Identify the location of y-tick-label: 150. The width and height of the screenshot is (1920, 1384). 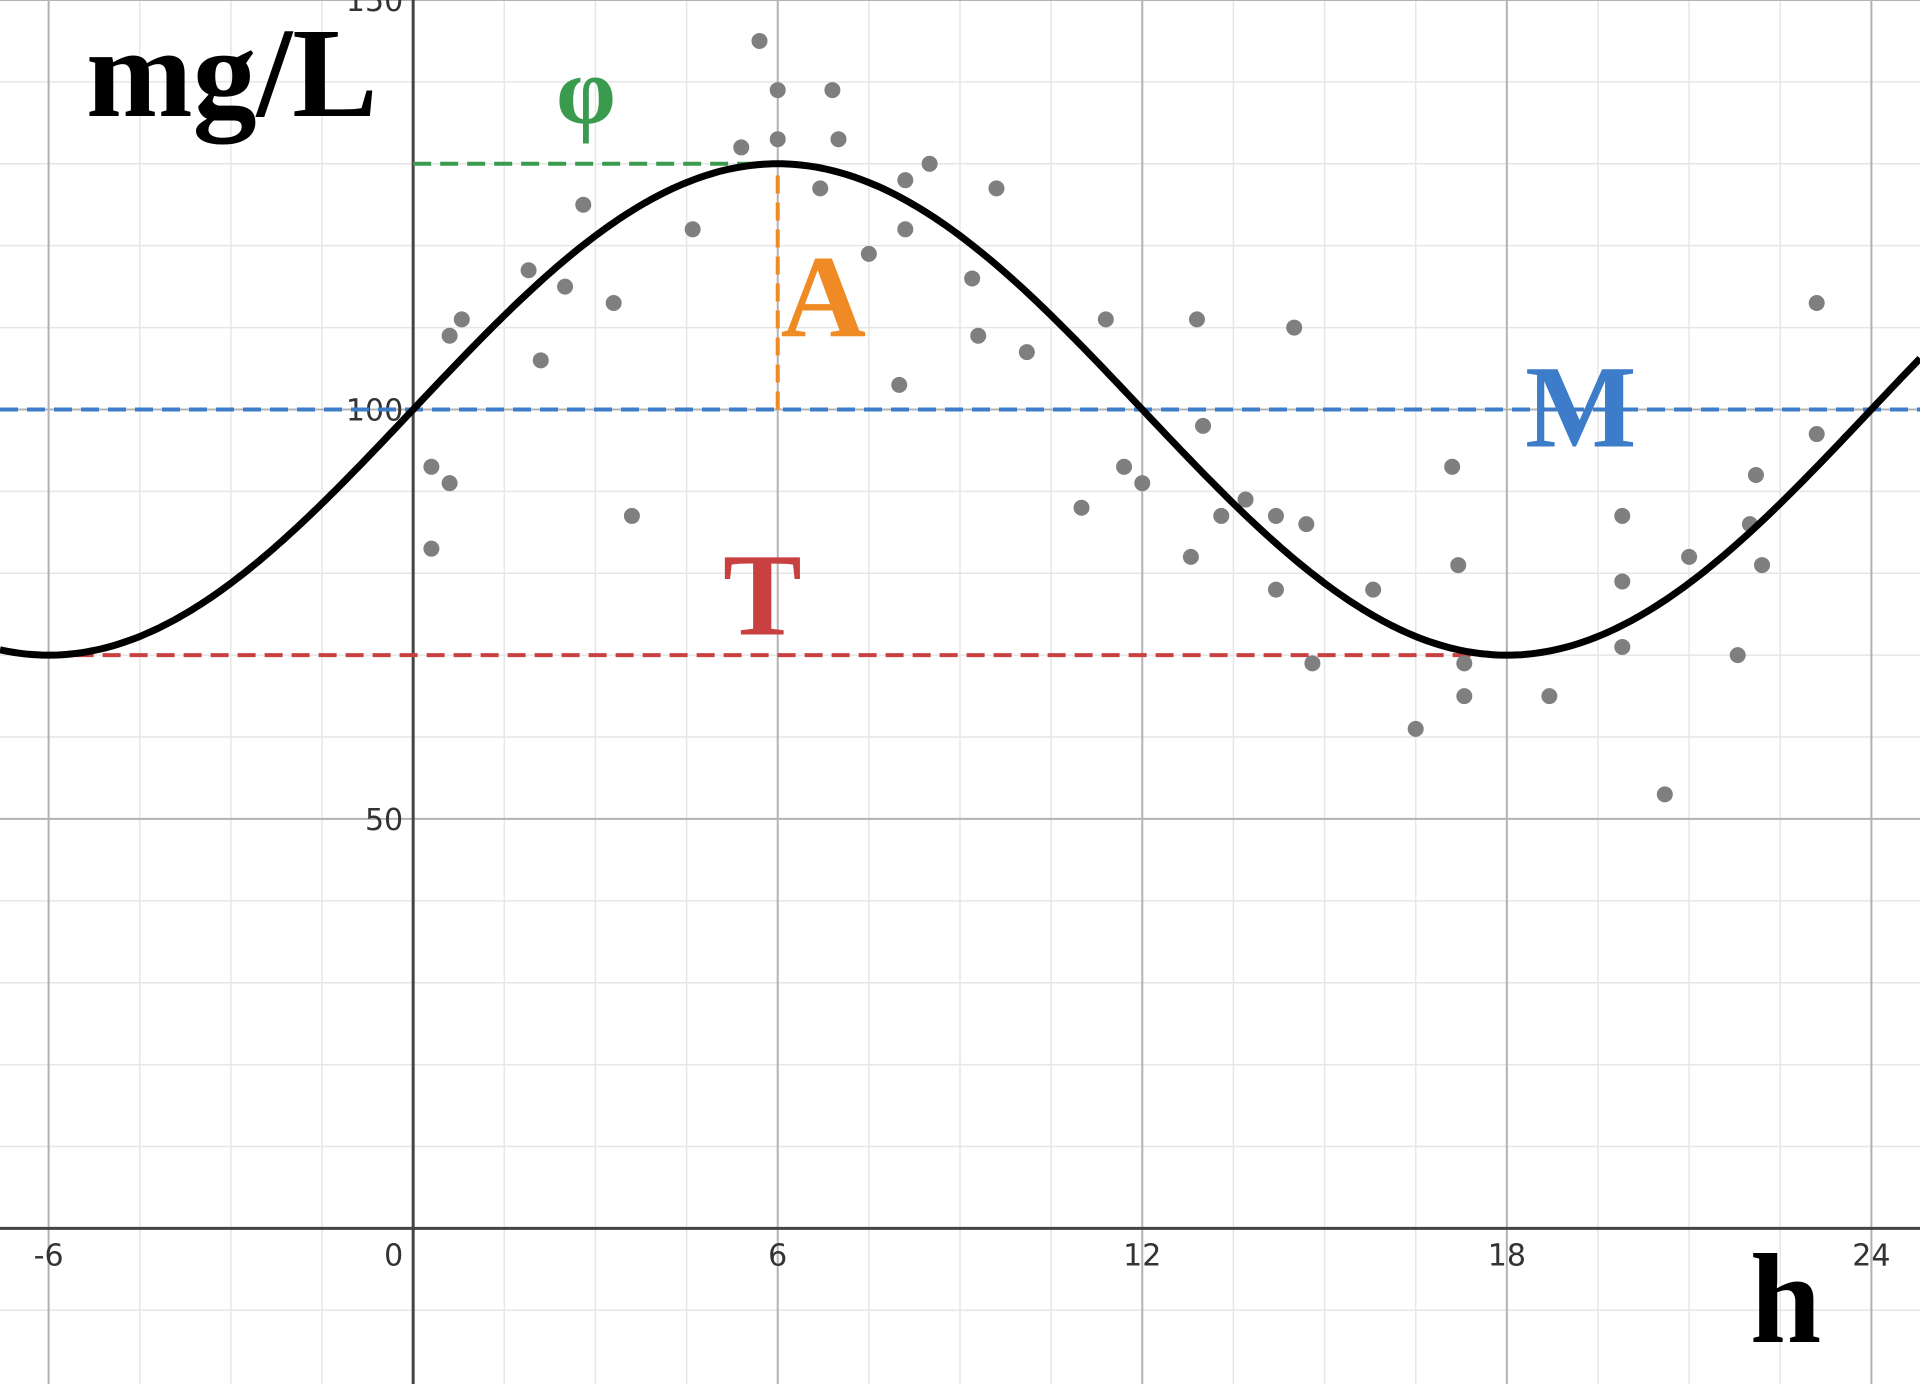
(374, 9).